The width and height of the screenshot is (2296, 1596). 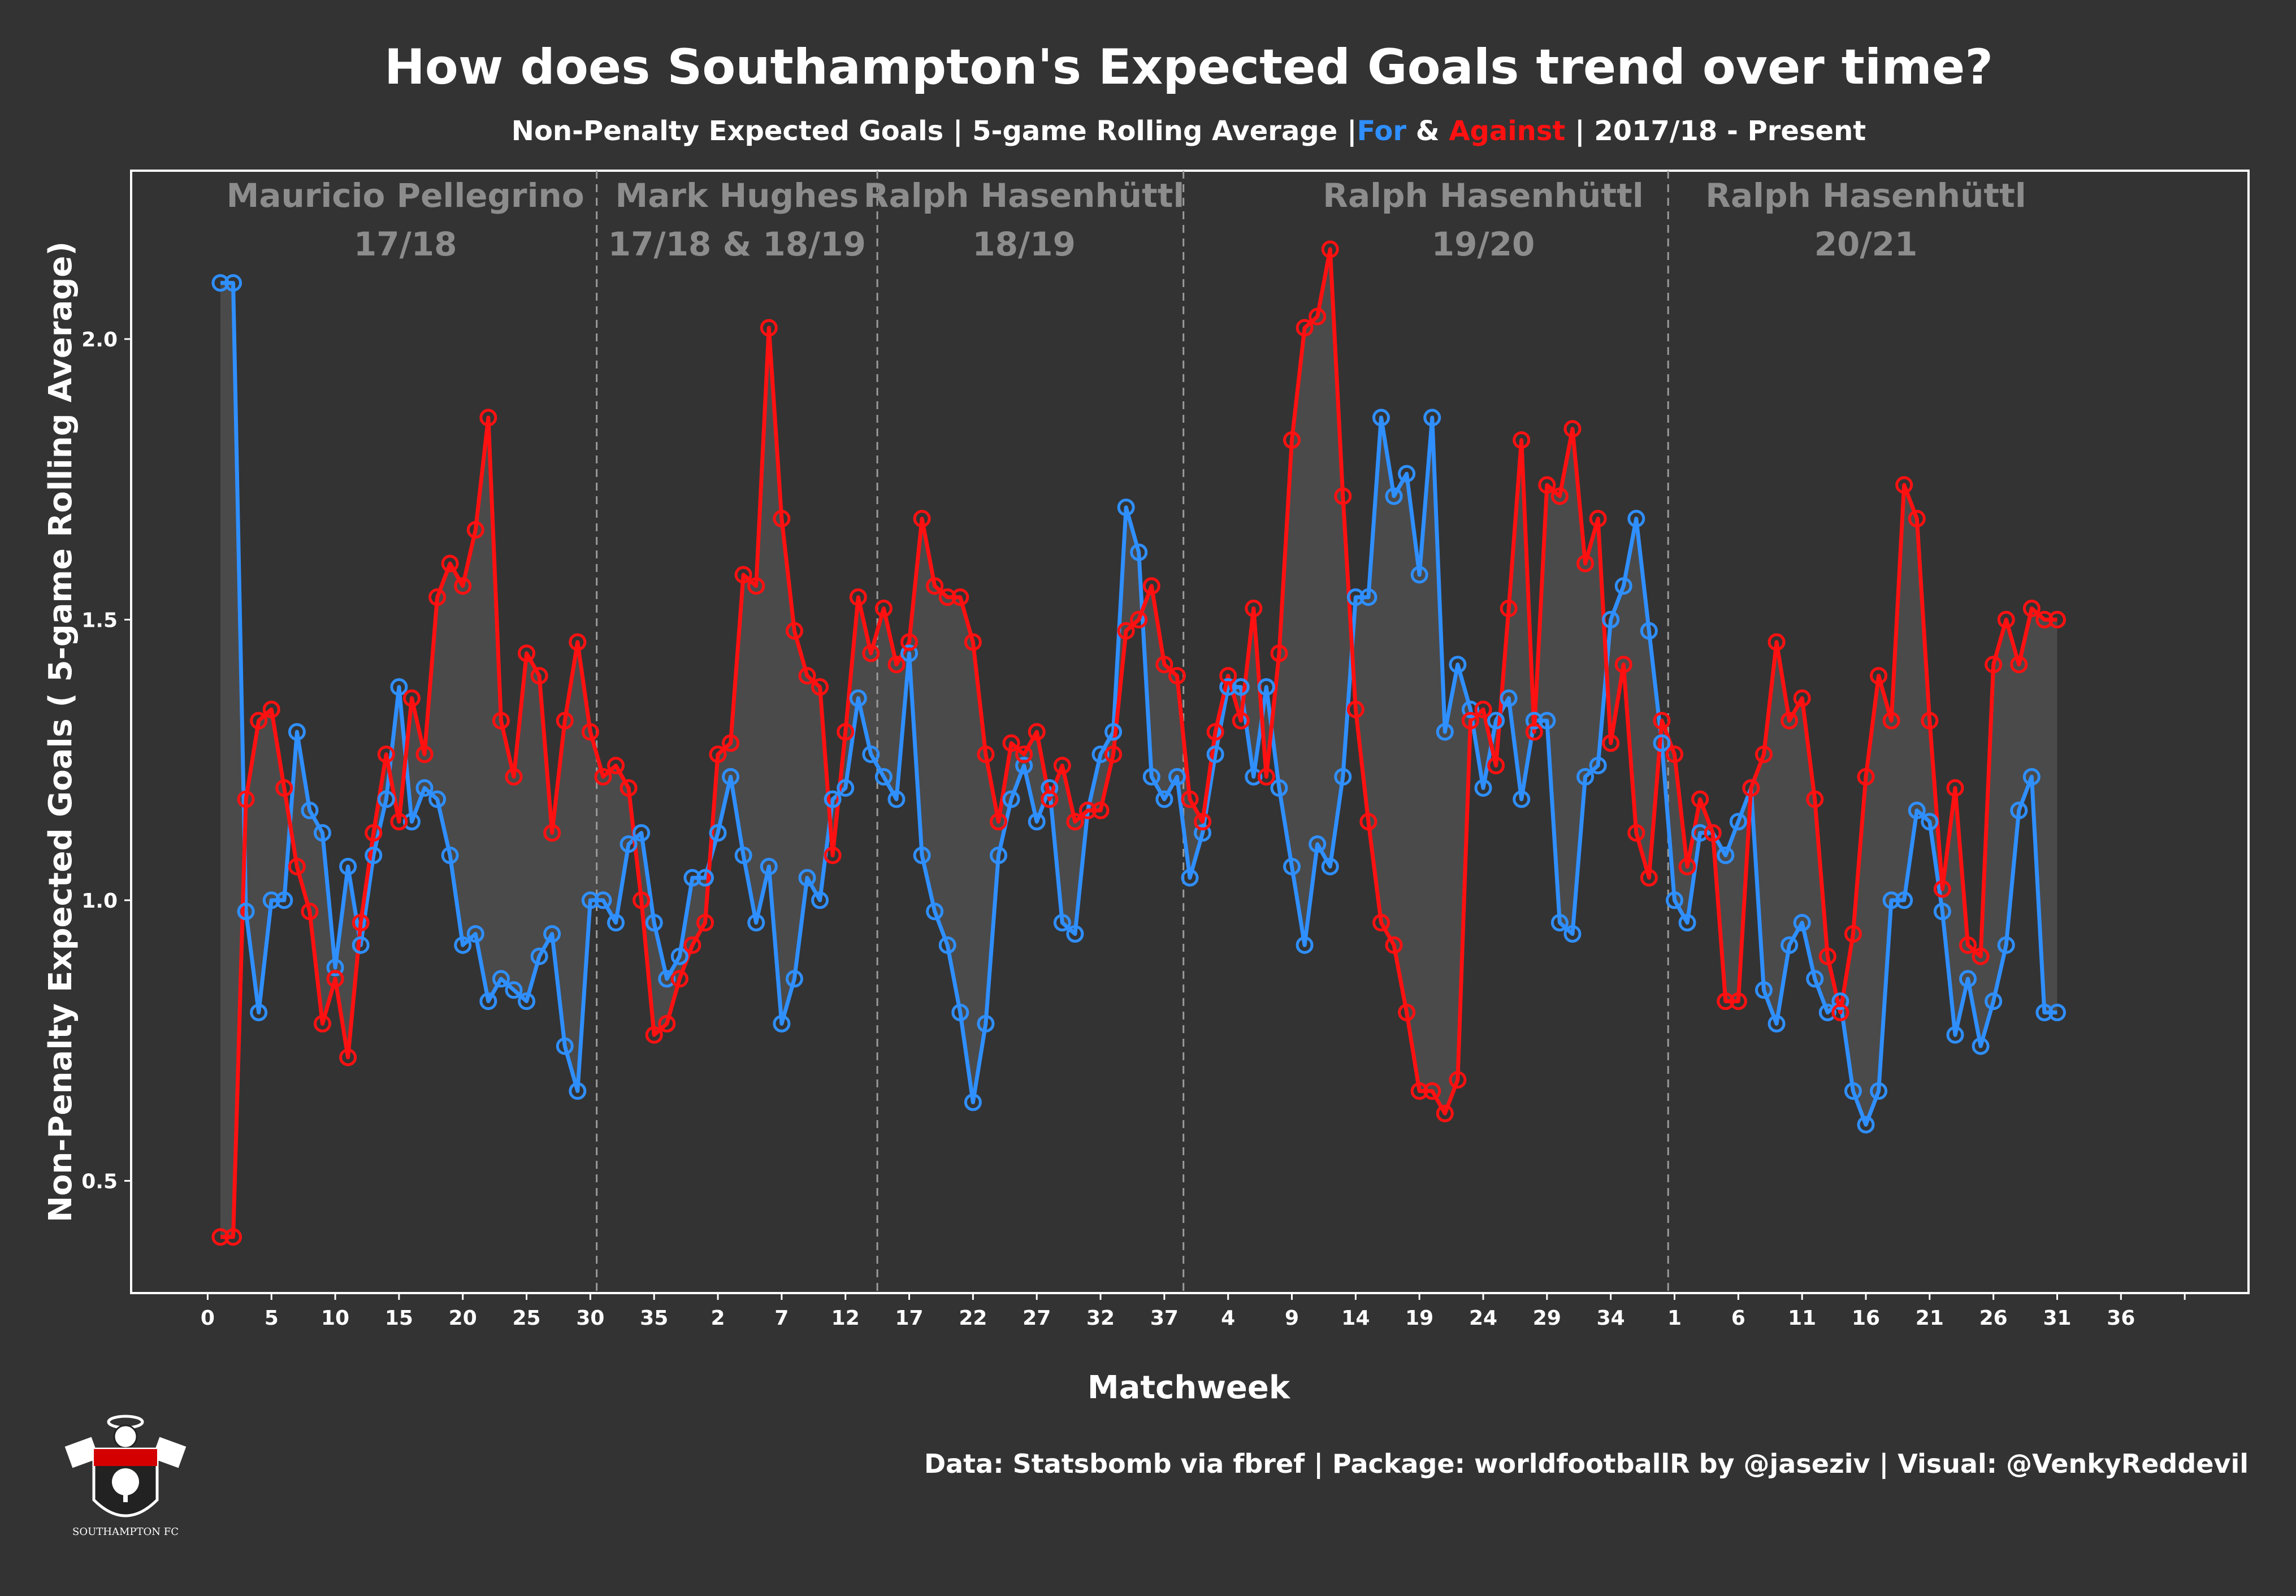 What do you see at coordinates (845, 1319) in the screenshot?
I see `x-tick-label: 12` at bounding box center [845, 1319].